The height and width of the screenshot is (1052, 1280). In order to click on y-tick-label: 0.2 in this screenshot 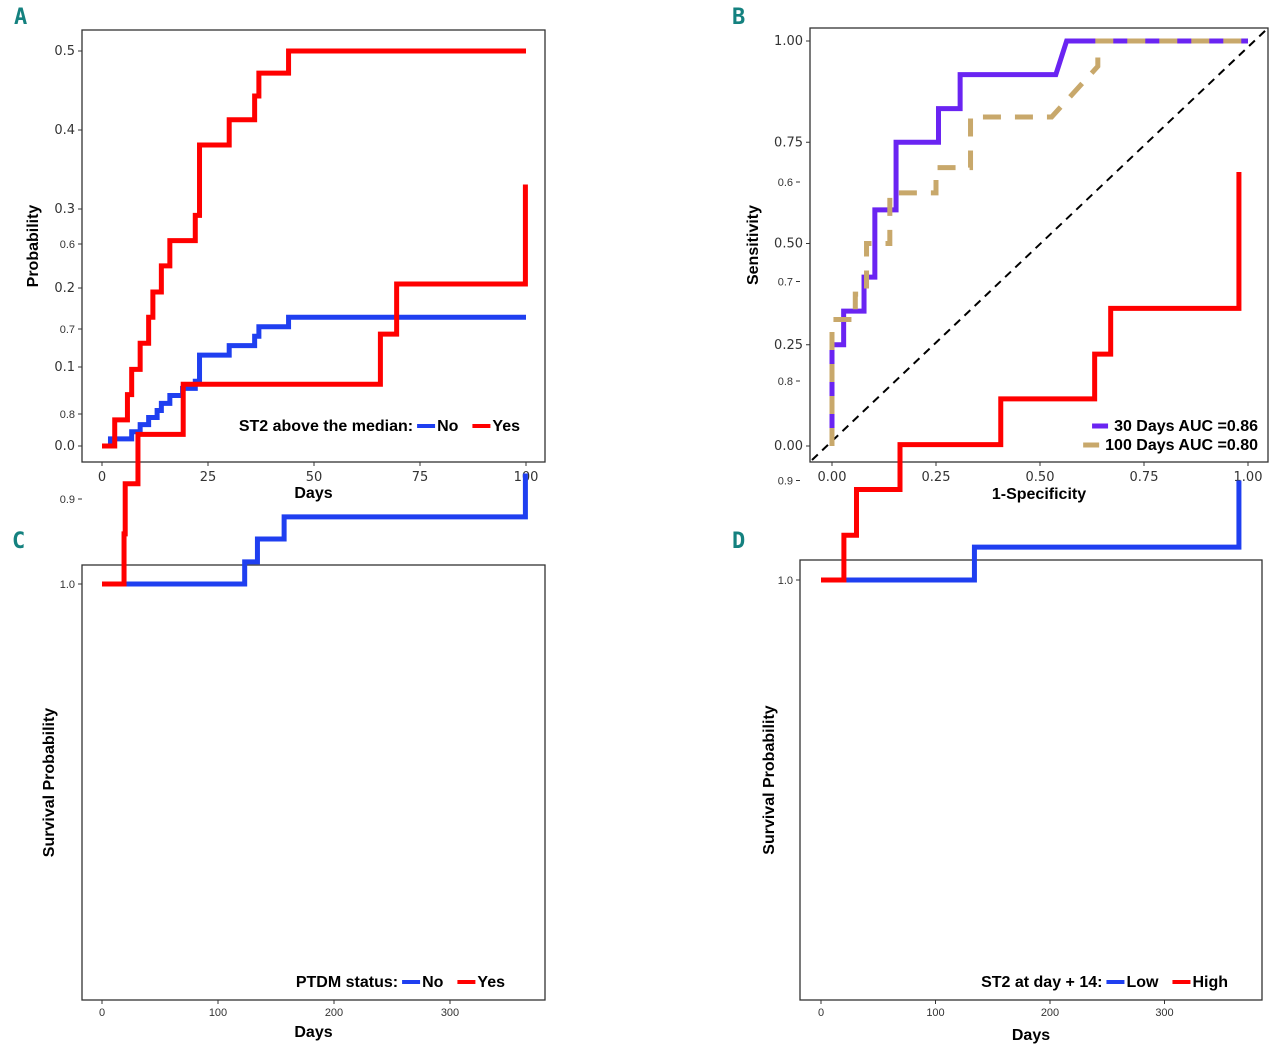, I will do `click(64, 288)`.